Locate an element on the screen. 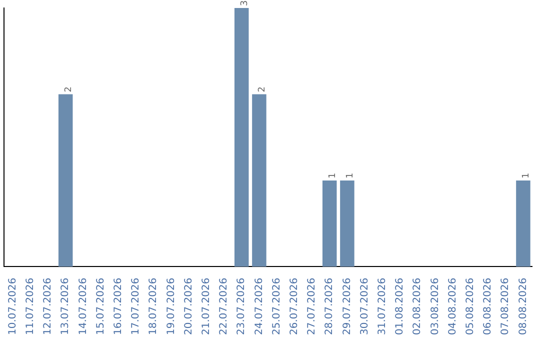 This screenshot has height=340, width=540. x-tick-label: 15.07.2026 is located at coordinates (100, 307).